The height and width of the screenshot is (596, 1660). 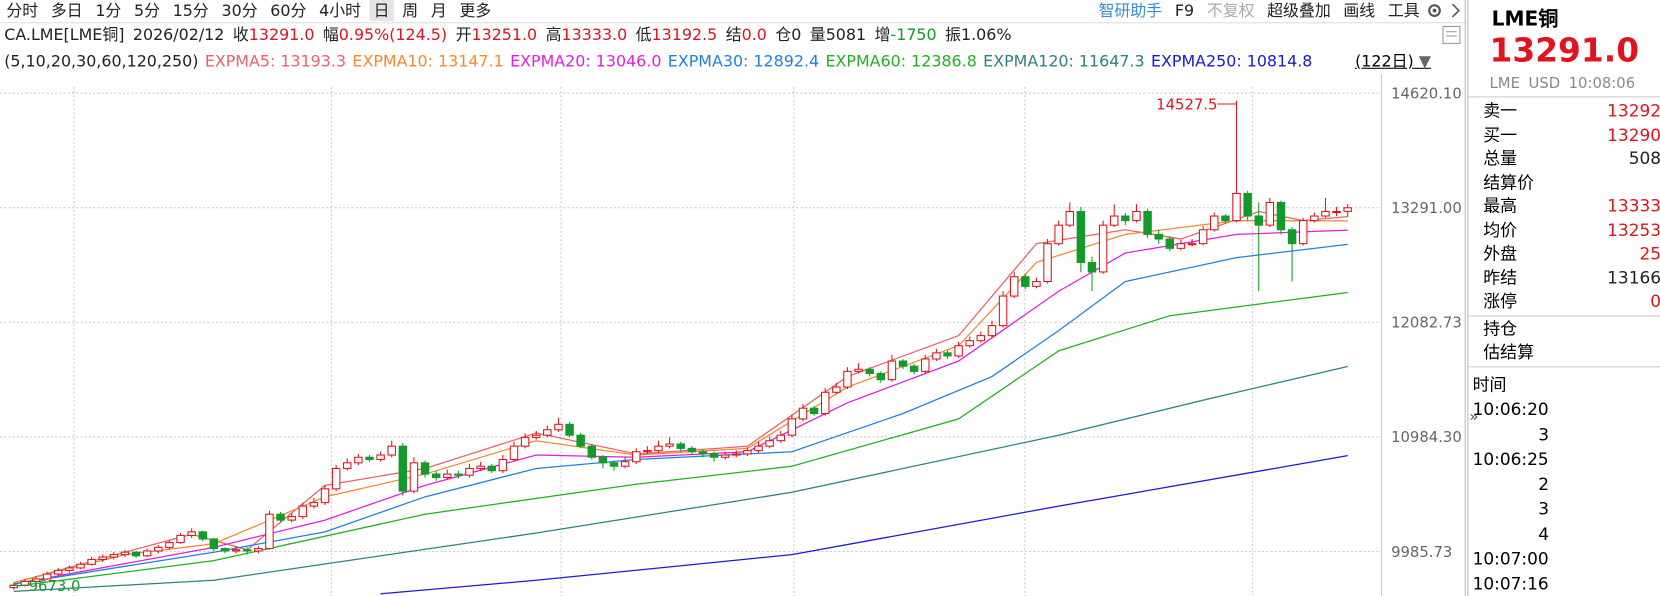 What do you see at coordinates (66, 11) in the screenshot?
I see `period-tab: 多日` at bounding box center [66, 11].